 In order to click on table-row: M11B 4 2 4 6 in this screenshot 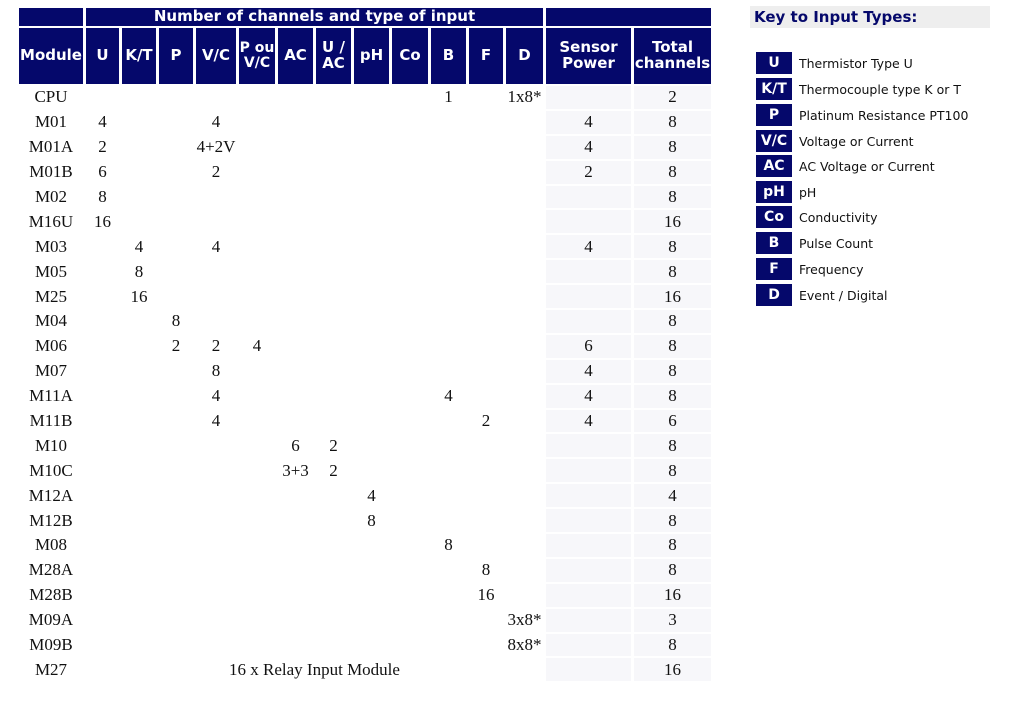, I will do `click(365, 421)`.